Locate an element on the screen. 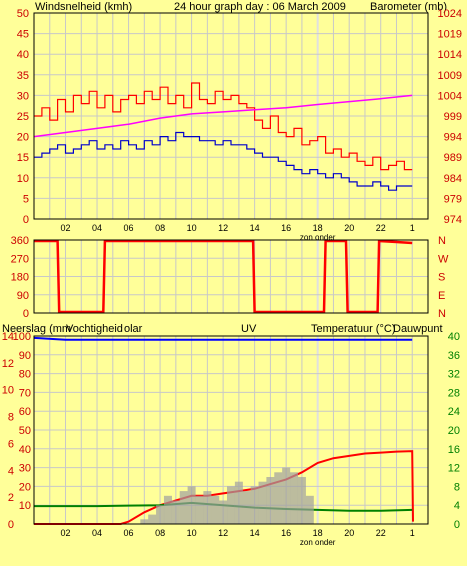 Image resolution: width=467 pixels, height=566 pixels. temperature-tick-label: 24 is located at coordinates (454, 412).